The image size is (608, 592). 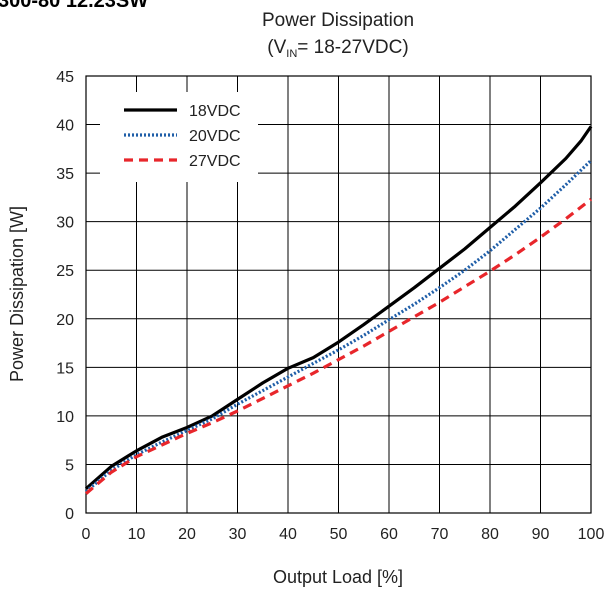 What do you see at coordinates (182, 136) in the screenshot?
I see `legend: 18VDC 20VDC 27VDC` at bounding box center [182, 136].